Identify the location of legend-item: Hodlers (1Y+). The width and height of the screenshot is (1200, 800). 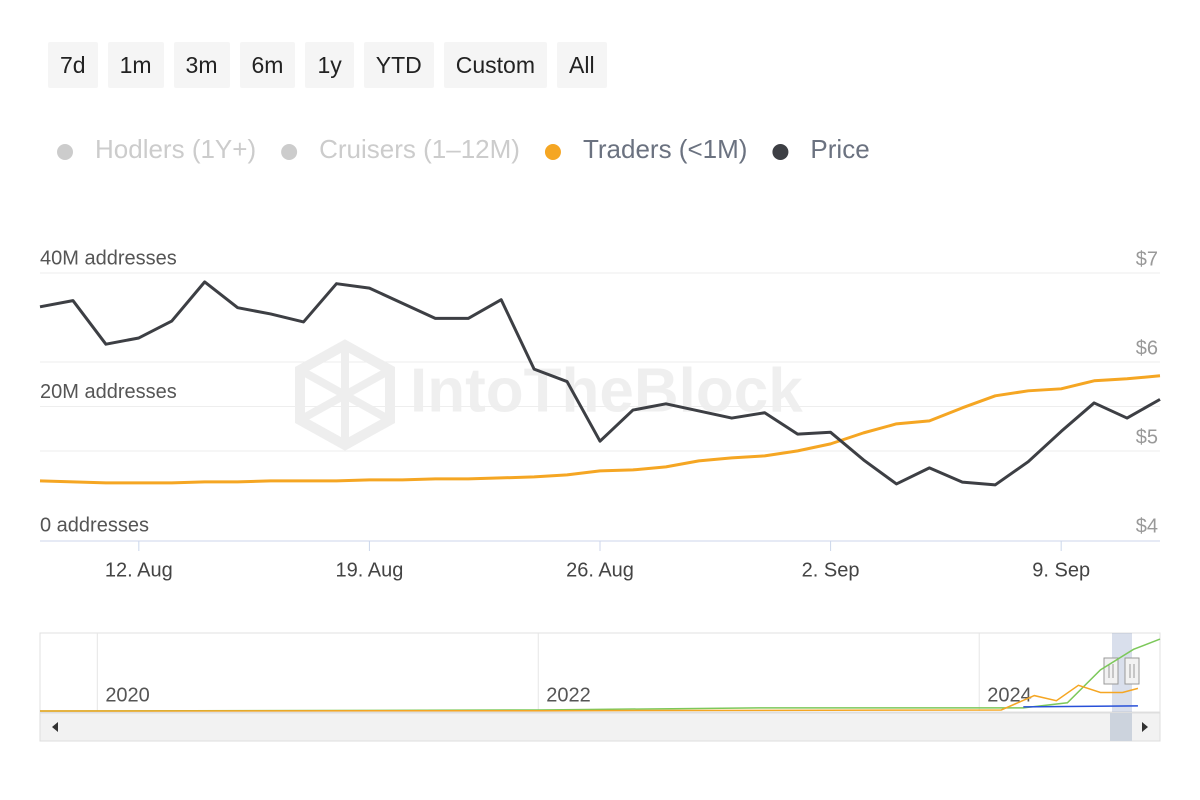
(156, 149).